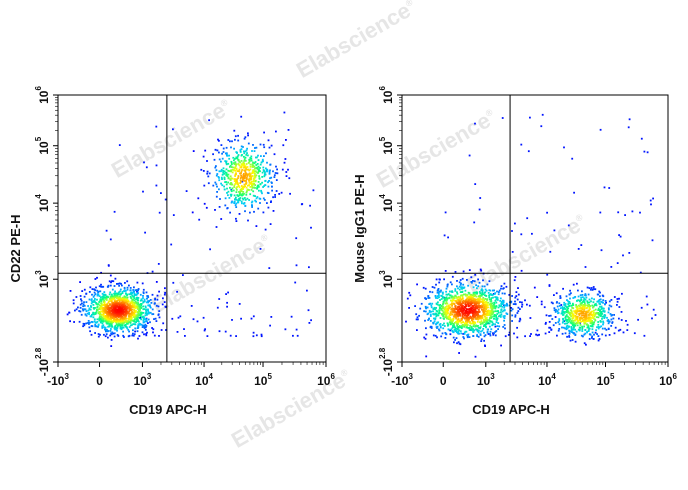  What do you see at coordinates (143, 380) in the screenshot?
I see `x-tick-label: 103` at bounding box center [143, 380].